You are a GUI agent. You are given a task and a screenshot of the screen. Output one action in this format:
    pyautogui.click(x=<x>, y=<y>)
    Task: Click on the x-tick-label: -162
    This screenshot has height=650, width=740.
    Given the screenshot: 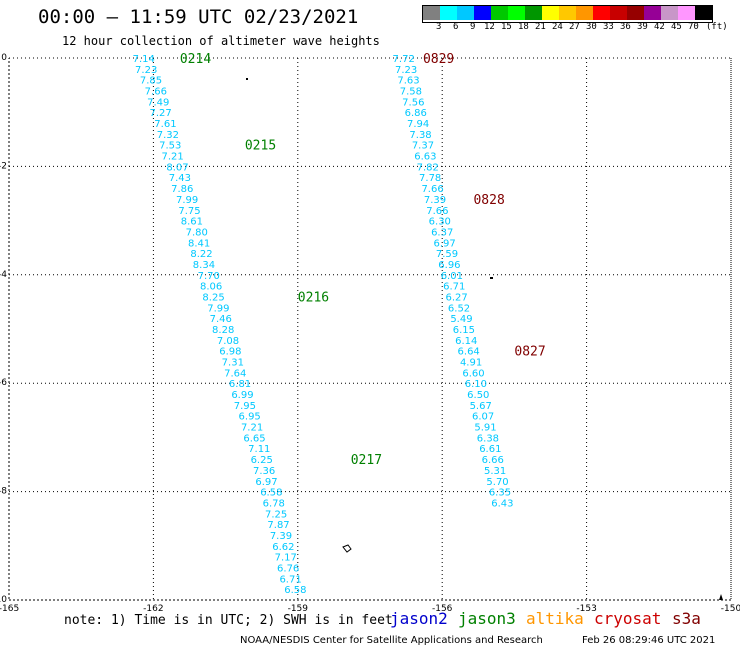 What is the action you would take?
    pyautogui.click(x=153, y=609)
    